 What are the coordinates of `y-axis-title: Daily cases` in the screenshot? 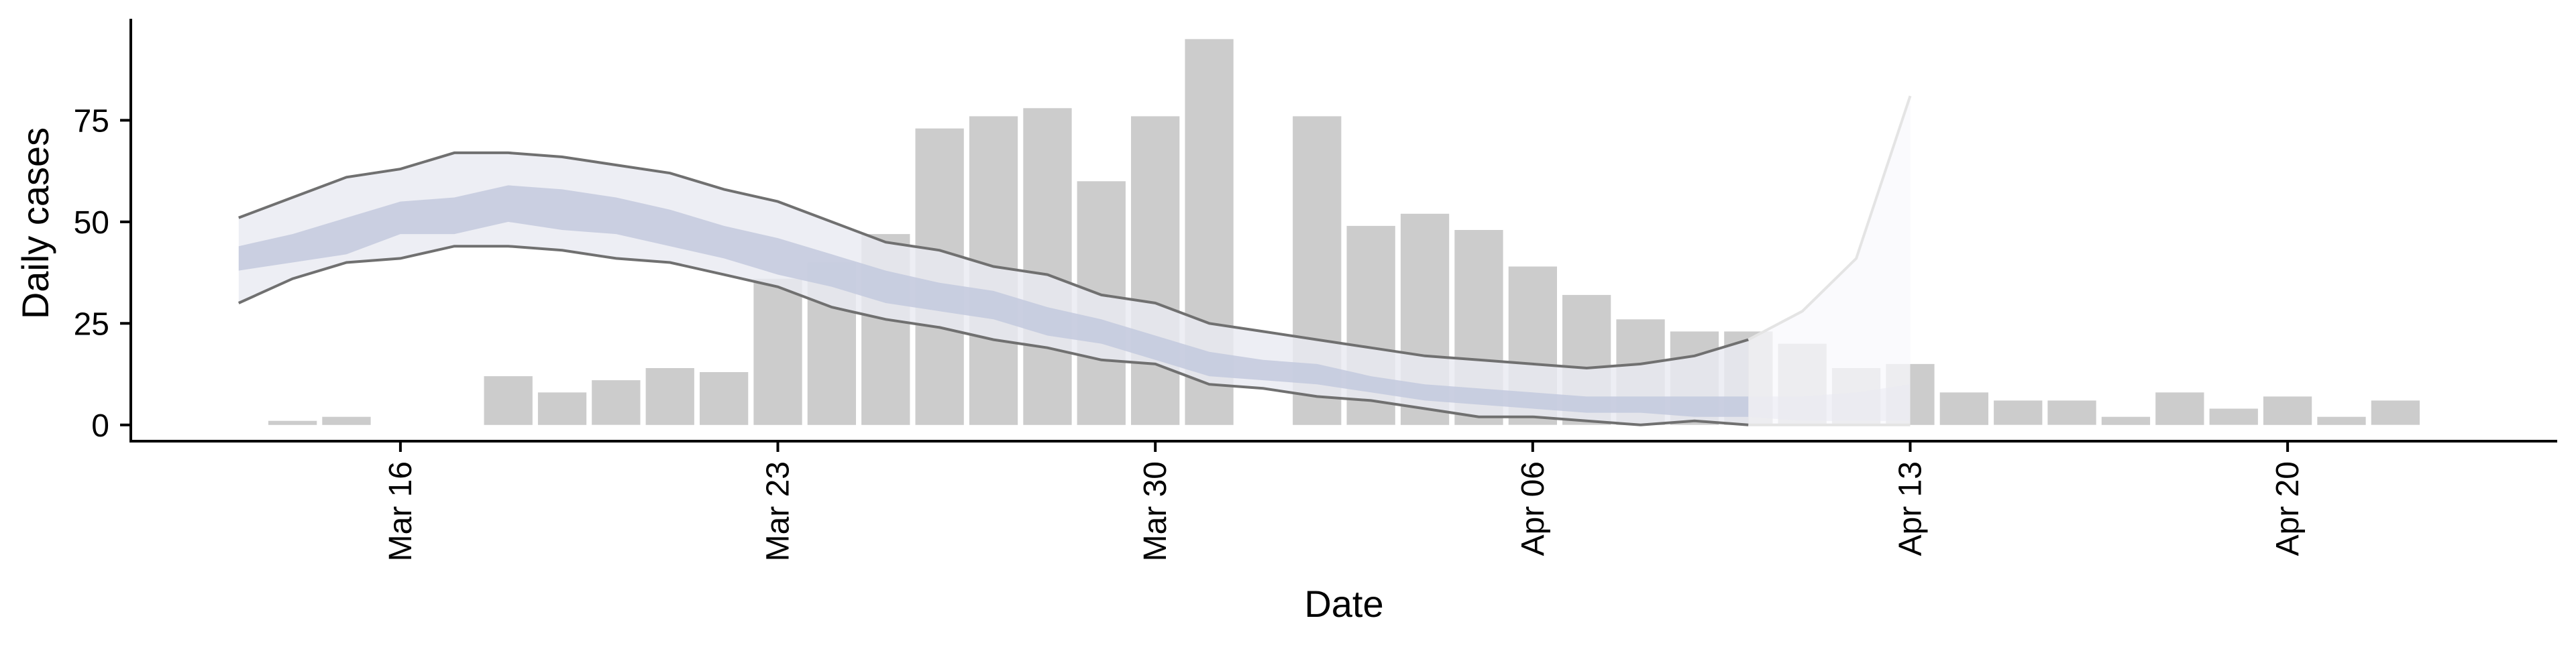 It's located at (35, 223).